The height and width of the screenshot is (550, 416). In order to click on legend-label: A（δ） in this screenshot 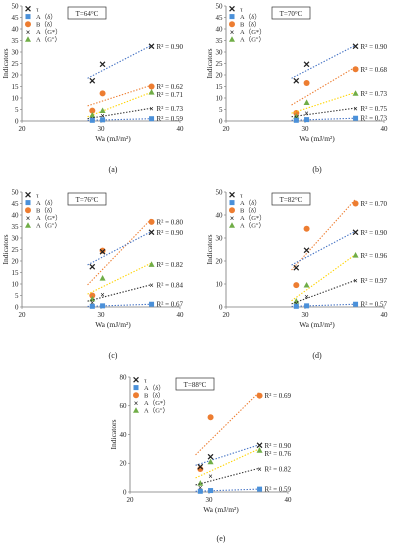, I will do `click(154, 388)`.